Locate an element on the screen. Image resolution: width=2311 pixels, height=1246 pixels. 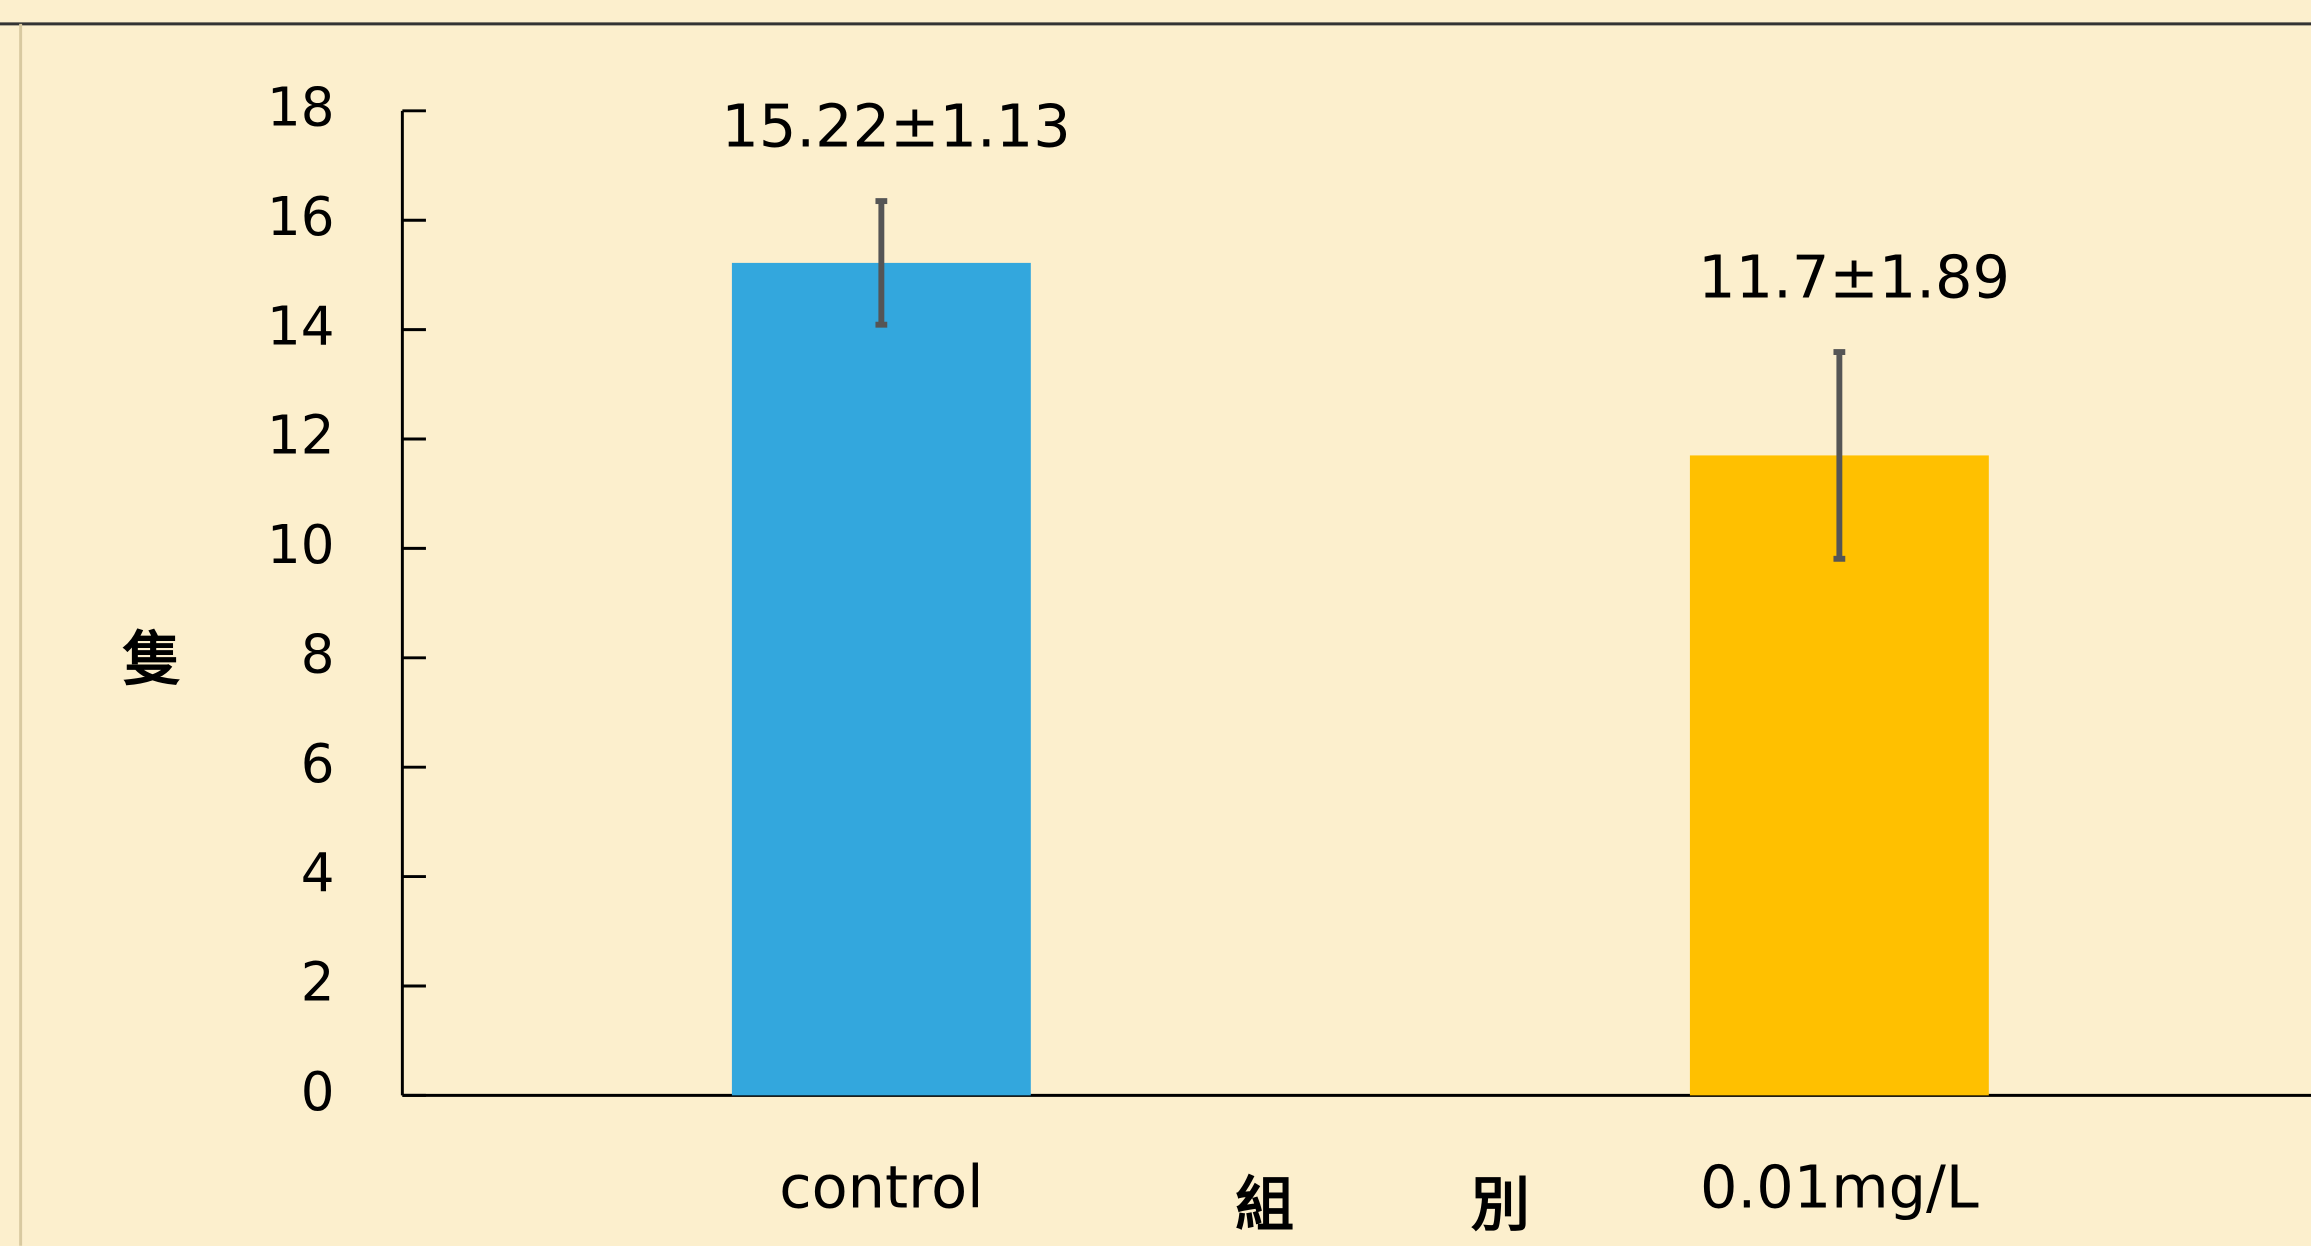
y-tick-label: 6 is located at coordinates (318, 764).